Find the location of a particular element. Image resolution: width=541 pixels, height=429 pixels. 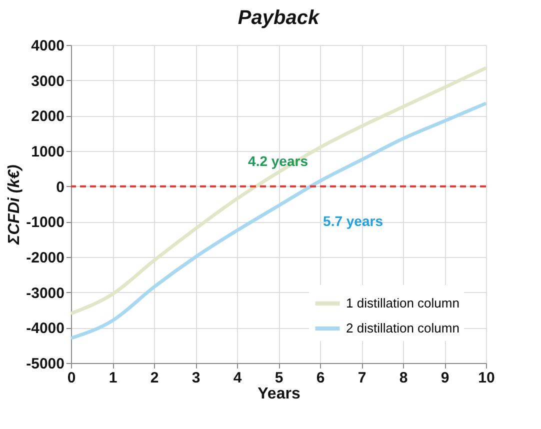

y-tick-label: 3000 is located at coordinates (47, 81).